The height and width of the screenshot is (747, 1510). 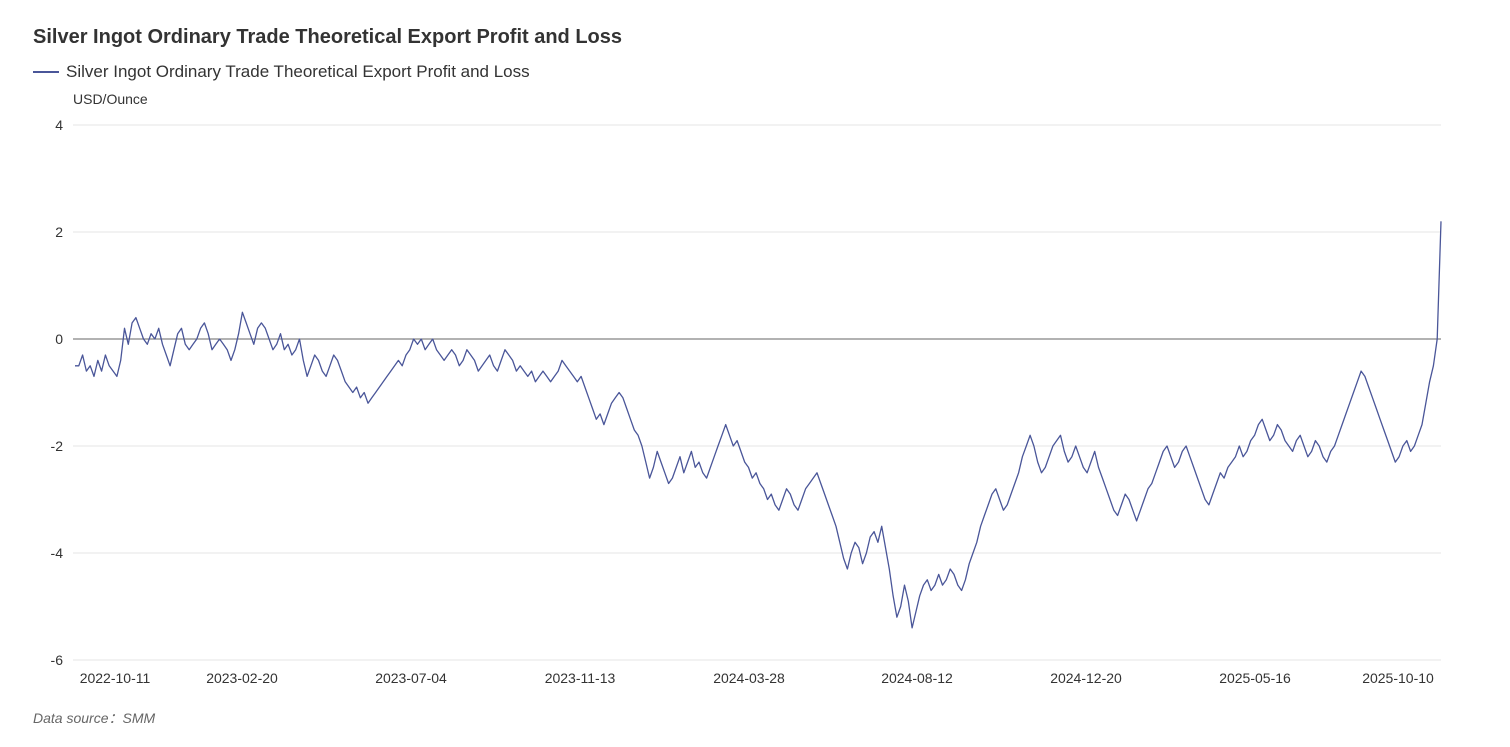 I want to click on y-tick-label: -2, so click(x=57, y=446).